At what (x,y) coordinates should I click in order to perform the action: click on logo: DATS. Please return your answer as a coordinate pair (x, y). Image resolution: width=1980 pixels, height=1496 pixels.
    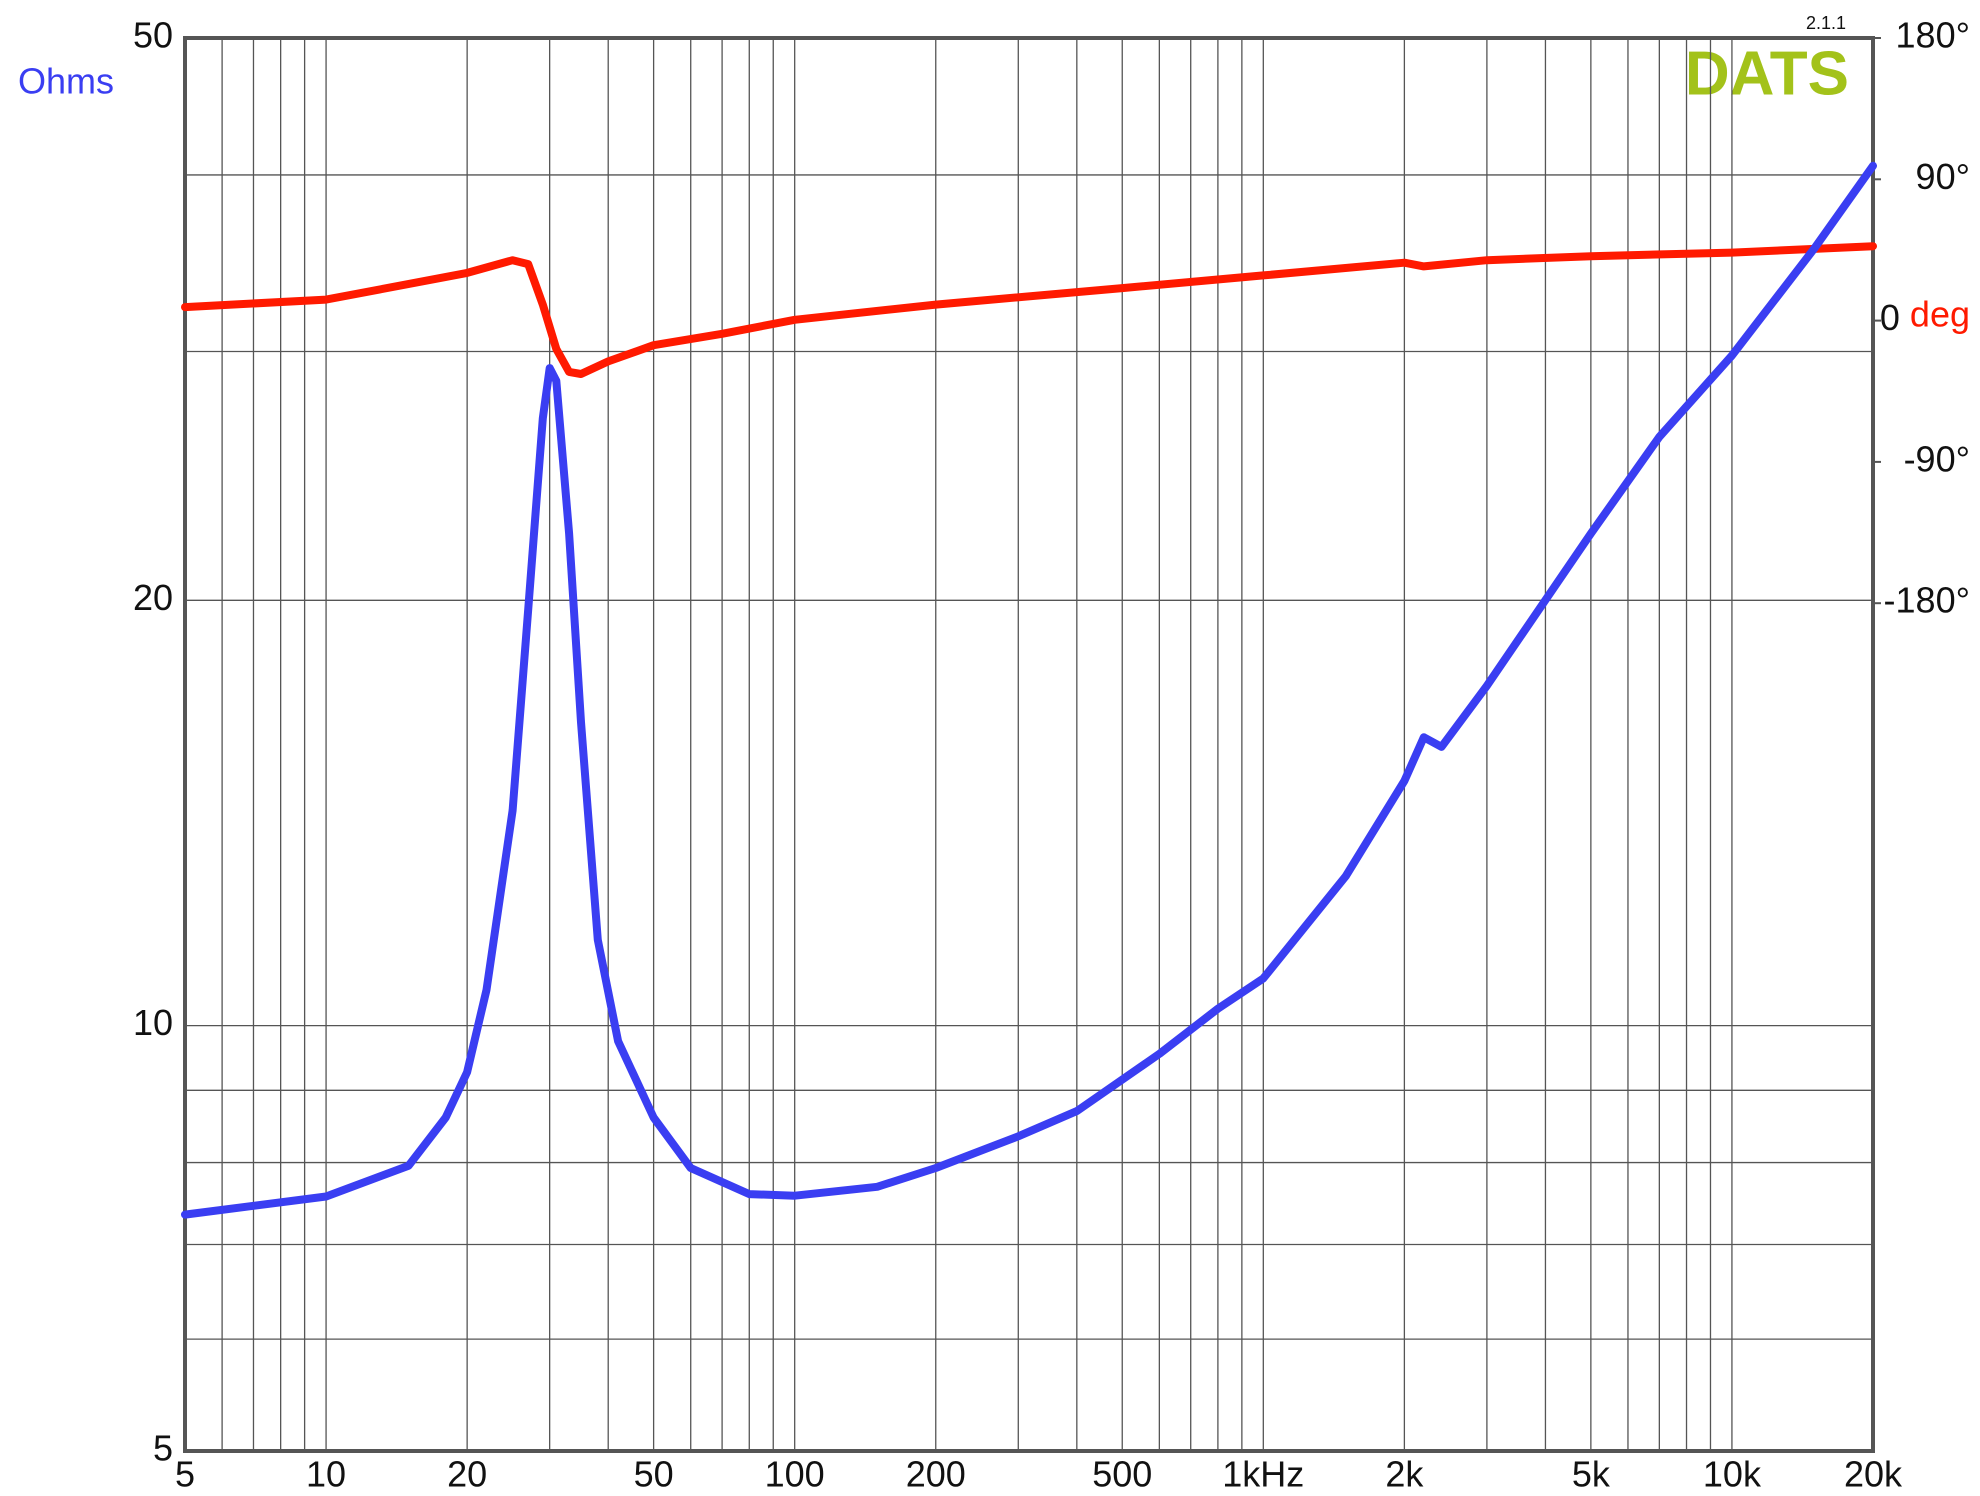
    Looking at the image, I should click on (1767, 73).